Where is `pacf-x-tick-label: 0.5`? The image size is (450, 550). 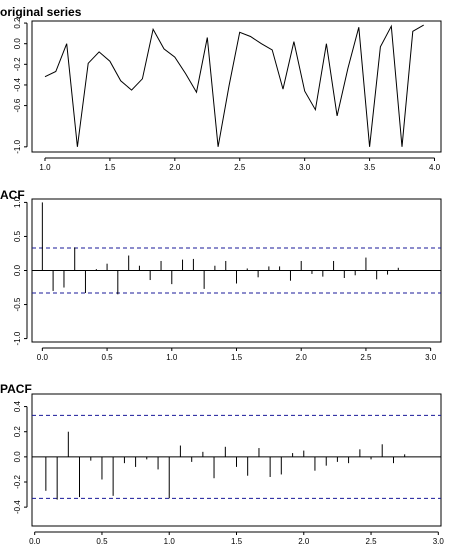 pacf-x-tick-label: 0.5 is located at coordinates (102, 541).